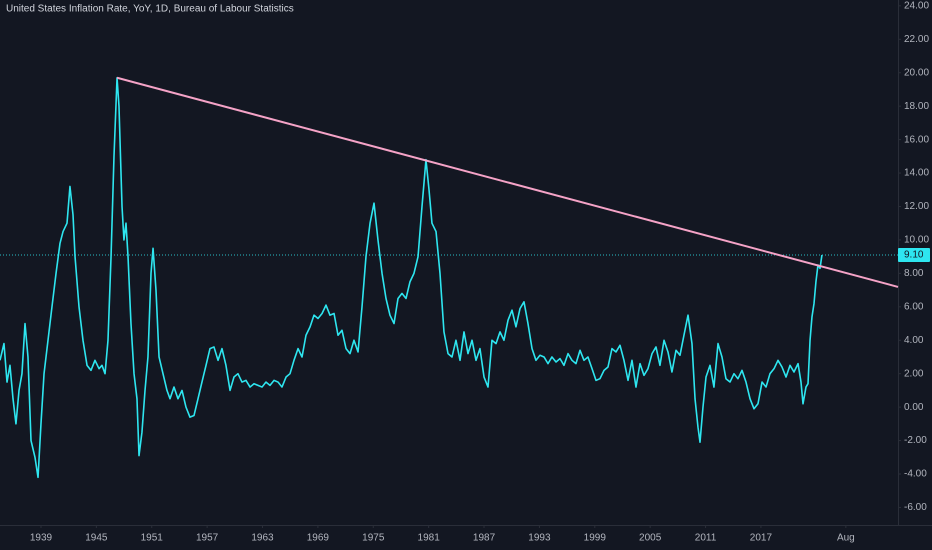 The width and height of the screenshot is (932, 550). I want to click on x-tick-label: 2011, so click(706, 538).